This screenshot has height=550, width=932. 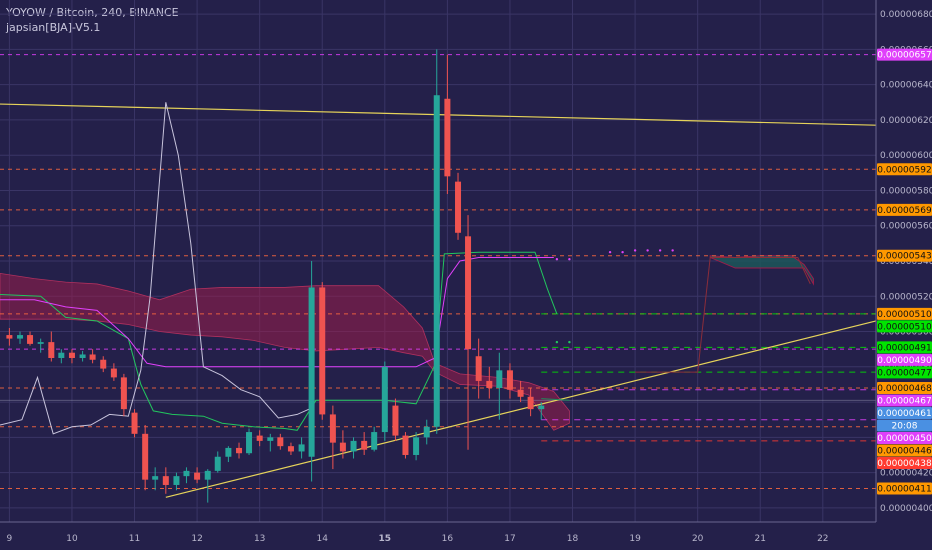 I want to click on price-tag-label: 0.00000510, so click(x=904, y=327).